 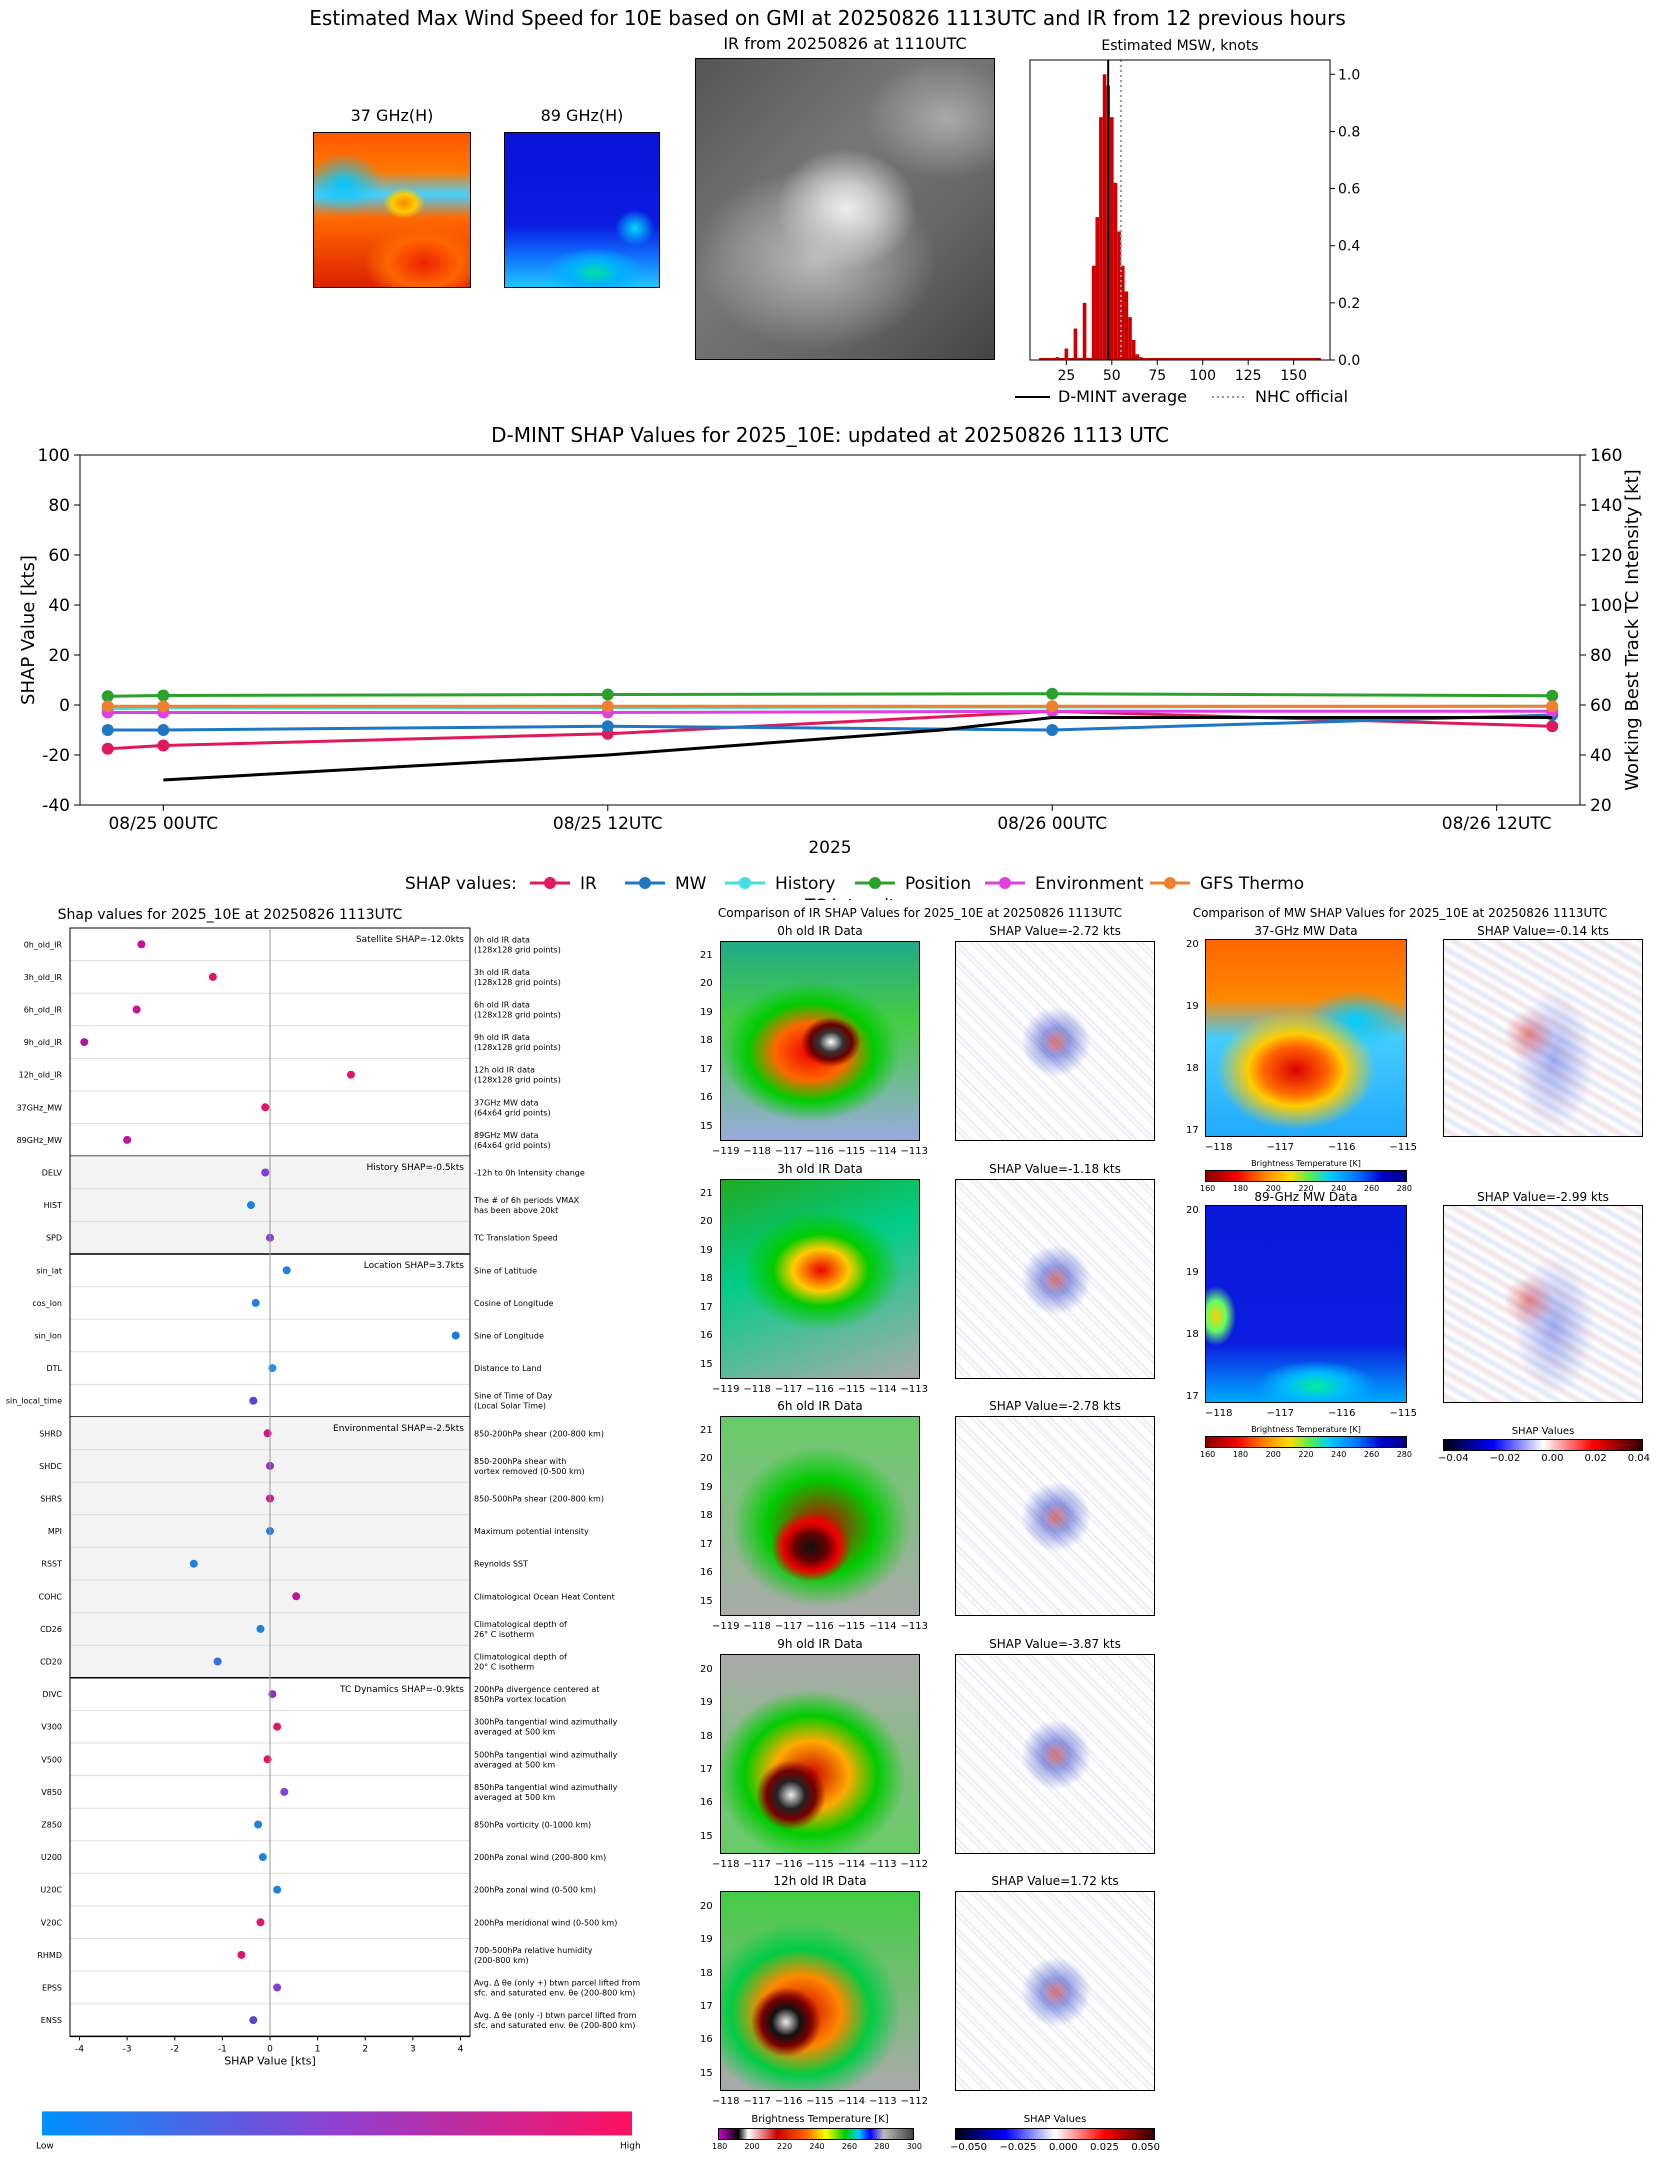 What do you see at coordinates (1497, 824) in the screenshot?
I see `x-tick-label: 08/26 12UTC` at bounding box center [1497, 824].